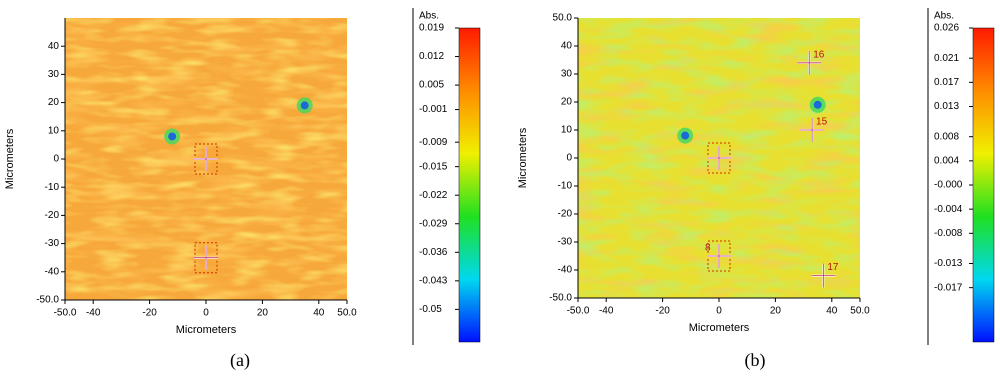 This screenshot has height=380, width=1000. Describe the element at coordinates (433, 142) in the screenshot. I see `colorbar-tick-label: -0.009` at that location.